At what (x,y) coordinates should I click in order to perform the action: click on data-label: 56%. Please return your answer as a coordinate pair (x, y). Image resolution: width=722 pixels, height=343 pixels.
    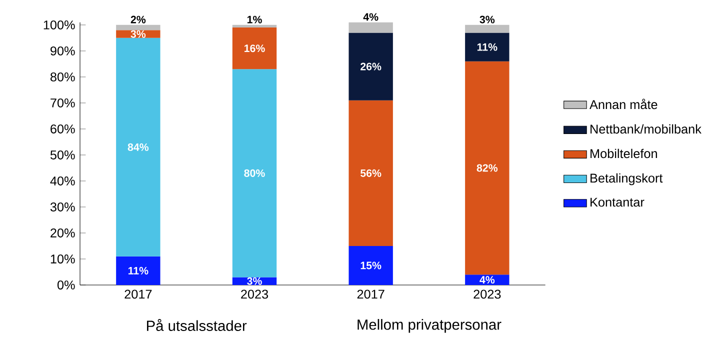
    Looking at the image, I should click on (371, 173).